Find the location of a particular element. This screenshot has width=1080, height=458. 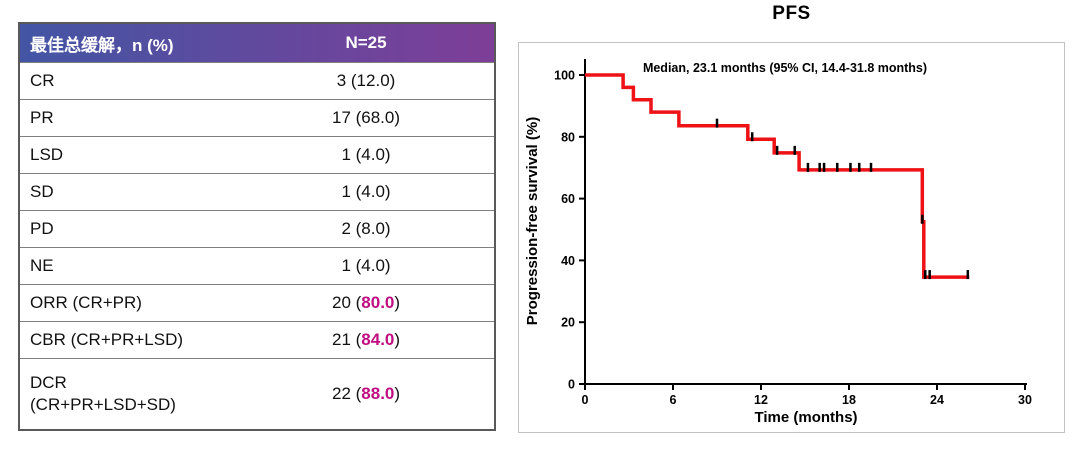

table-header-n: N=25 is located at coordinates (366, 42).